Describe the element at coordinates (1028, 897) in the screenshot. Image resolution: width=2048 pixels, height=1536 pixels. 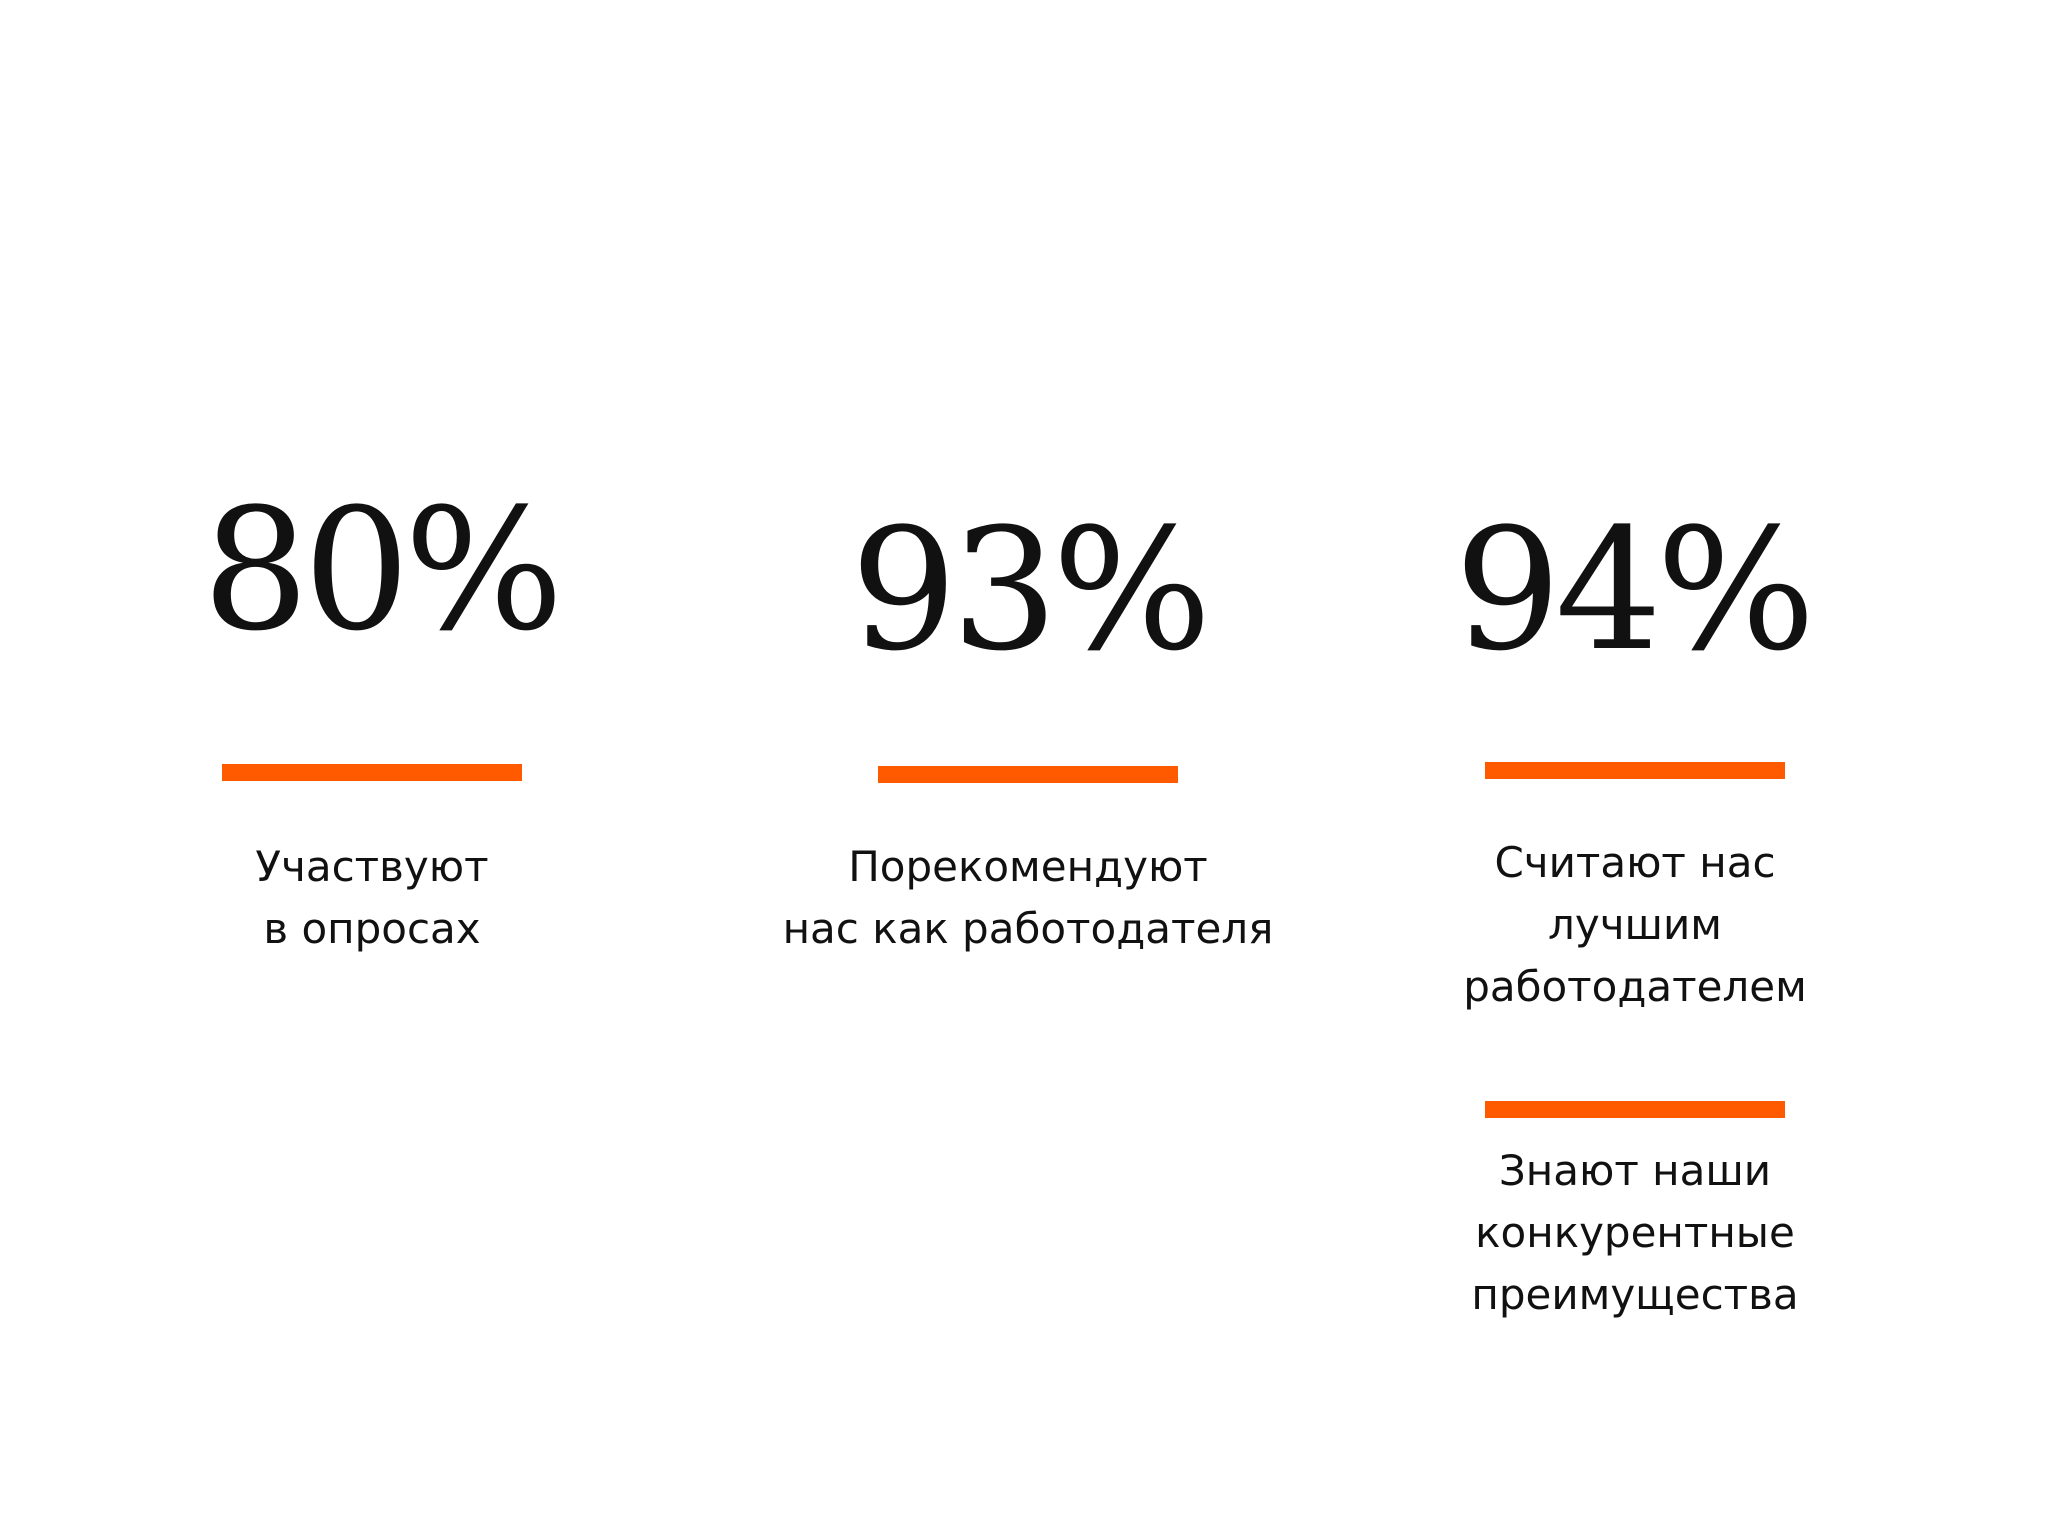
I see `stat-label-recommend: Порекомендуют нас как работодателя` at that location.